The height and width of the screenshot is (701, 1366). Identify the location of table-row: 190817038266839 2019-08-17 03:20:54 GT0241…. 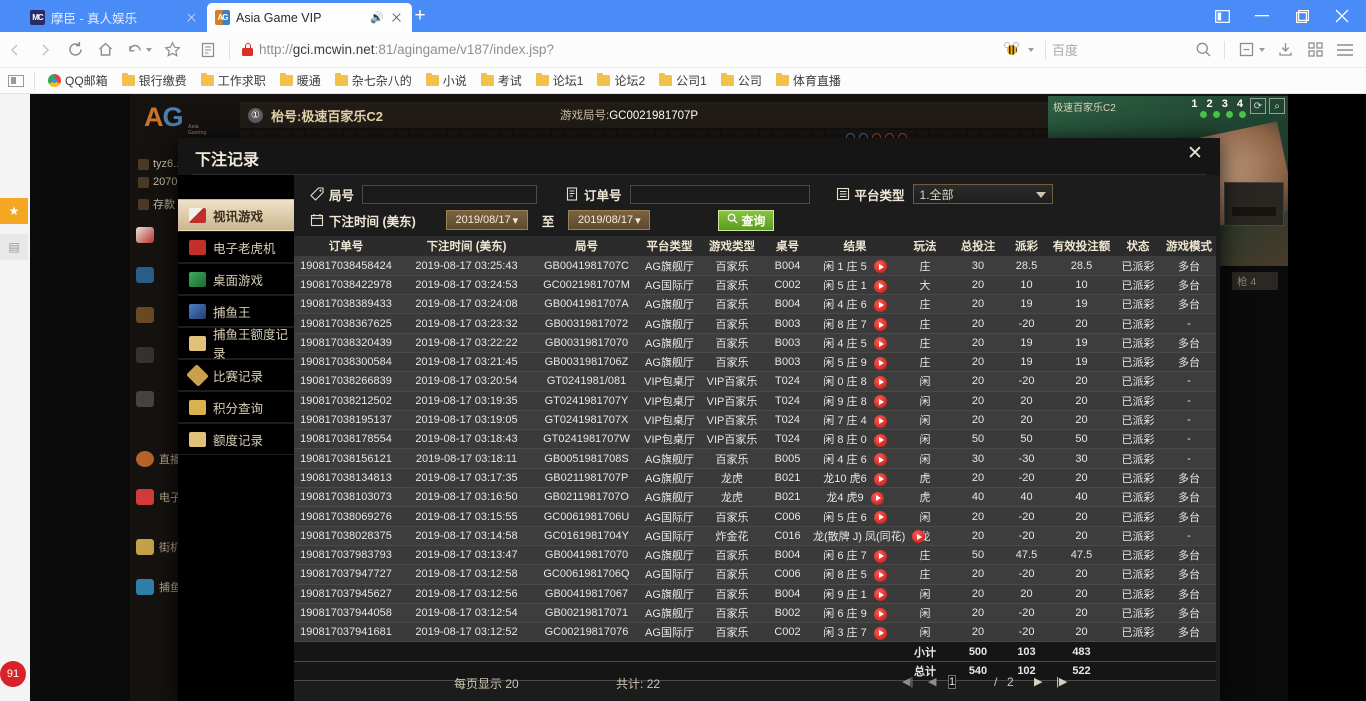
(755, 381).